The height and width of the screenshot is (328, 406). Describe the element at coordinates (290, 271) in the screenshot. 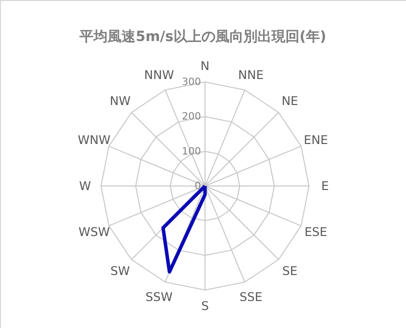

I see `spoke-label: SE` at that location.